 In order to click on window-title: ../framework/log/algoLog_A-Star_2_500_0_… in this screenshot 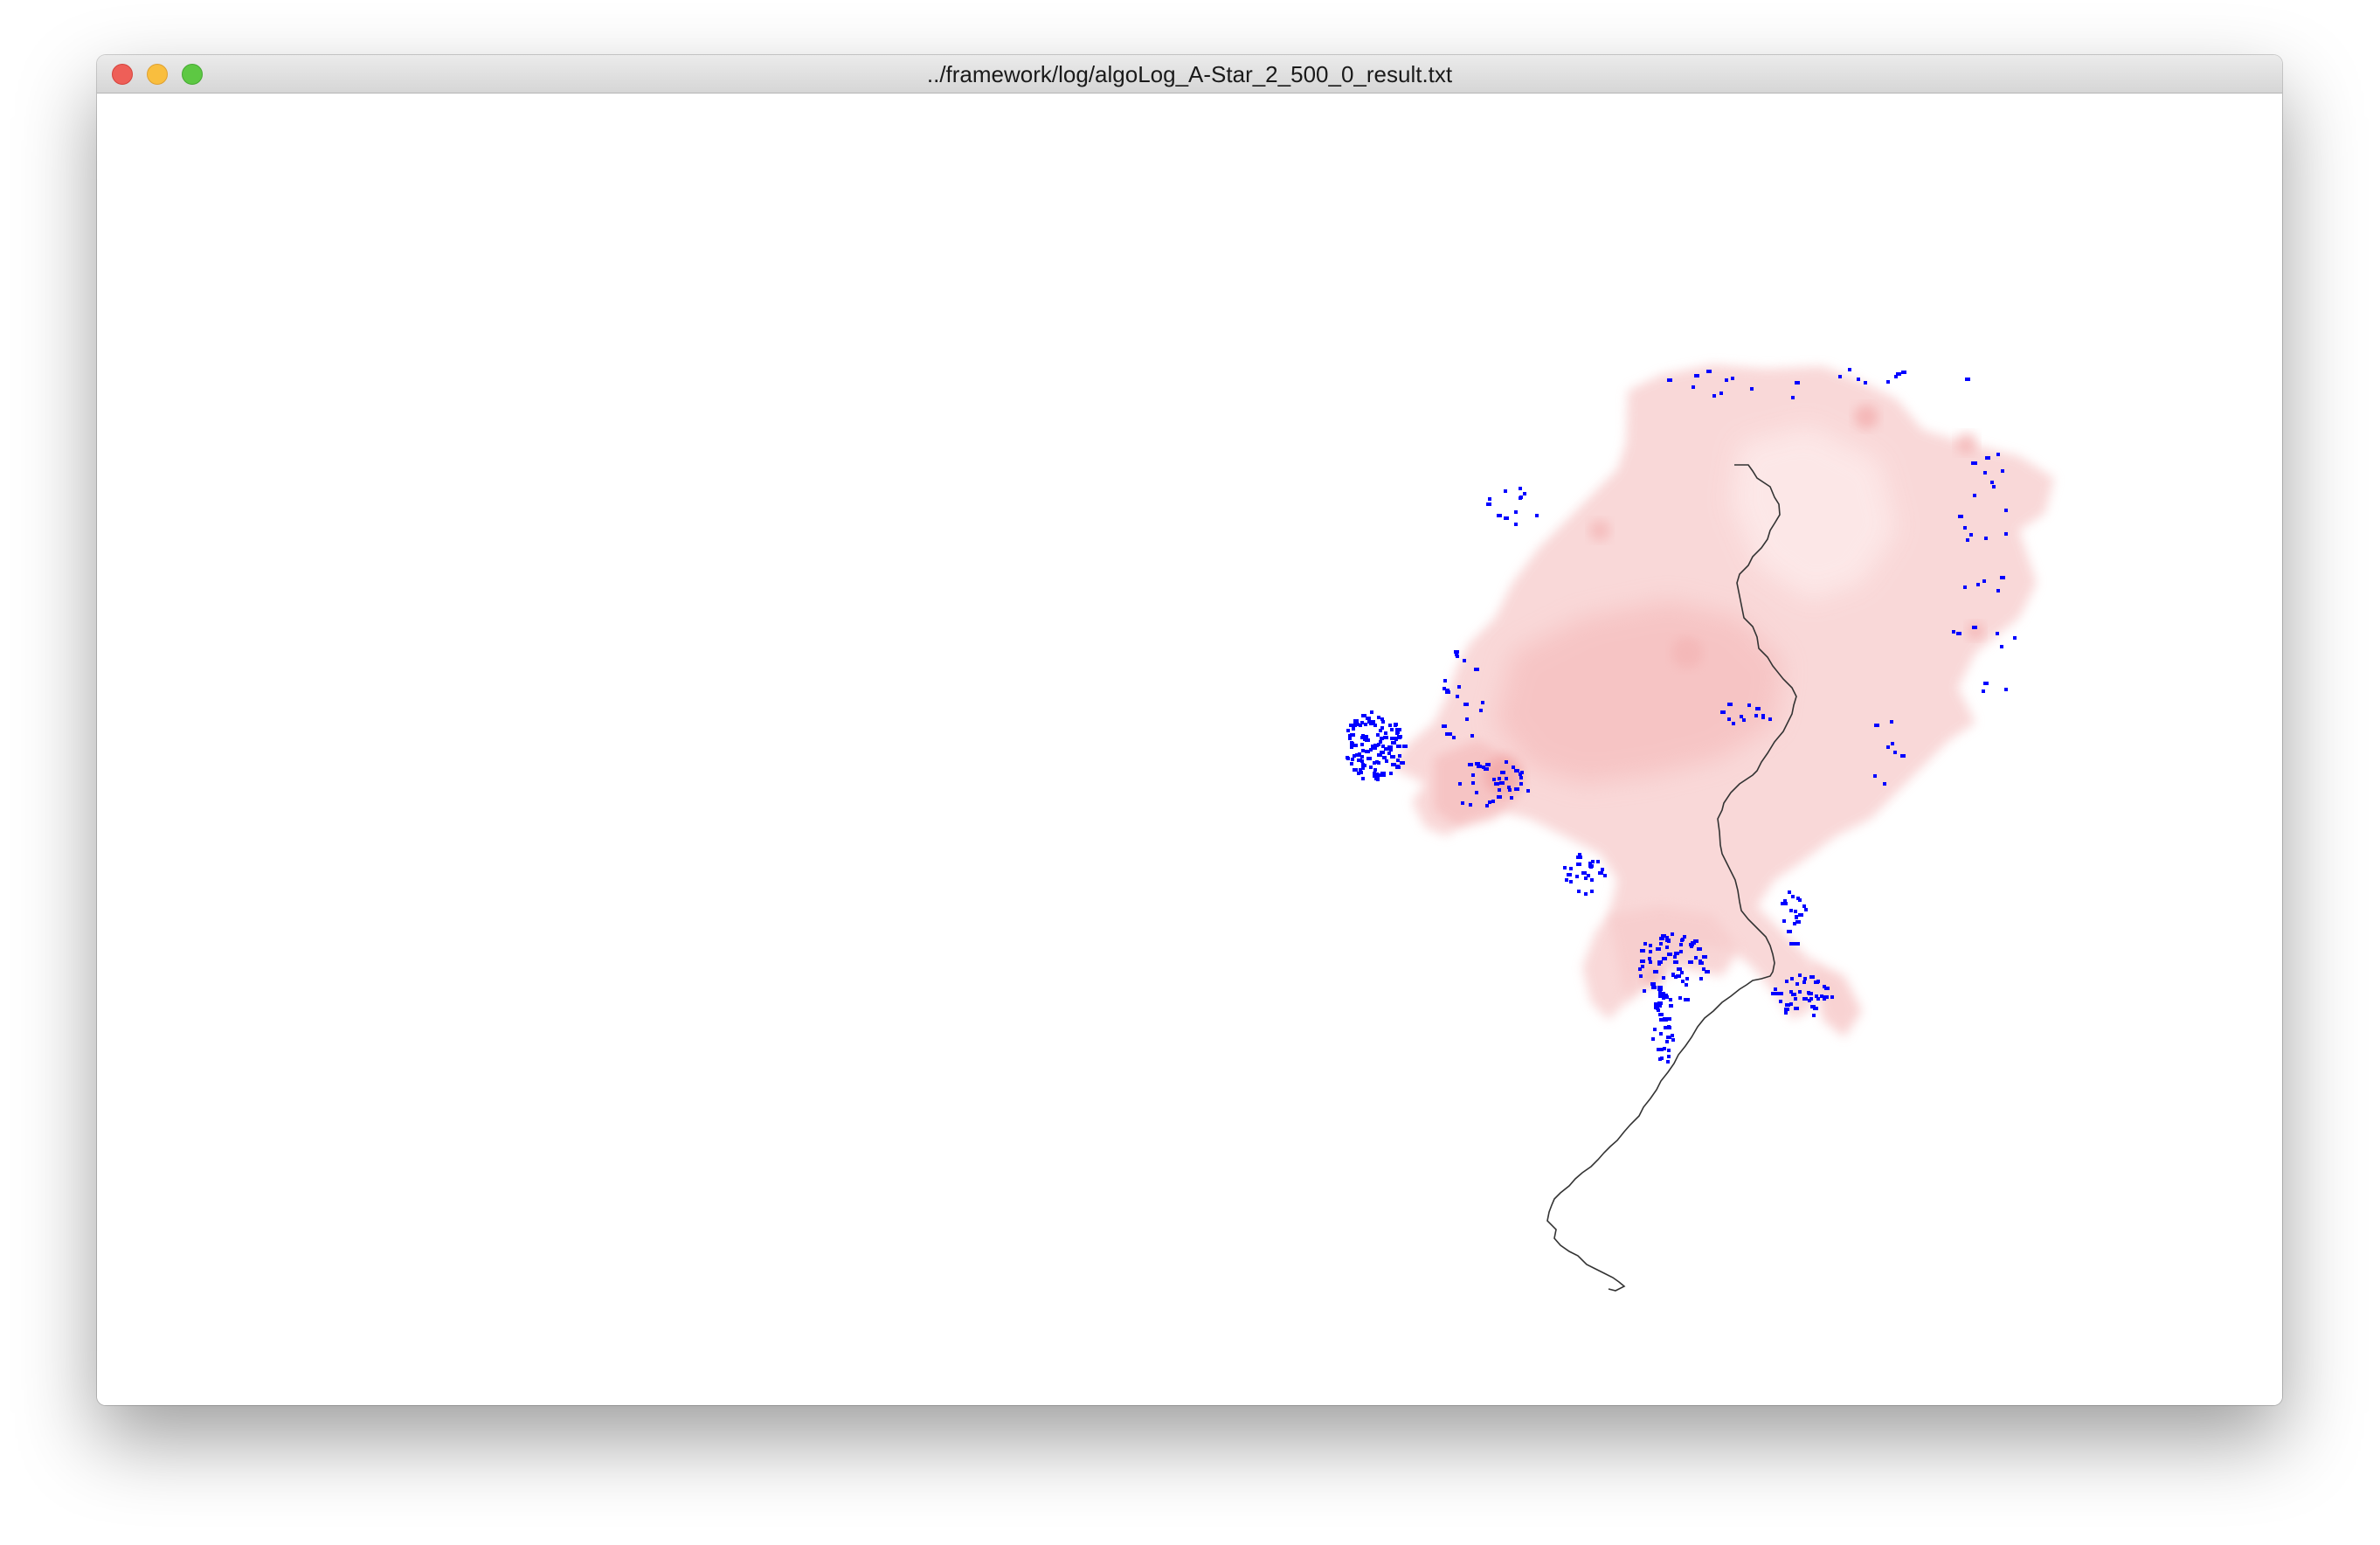, I will do `click(1189, 74)`.